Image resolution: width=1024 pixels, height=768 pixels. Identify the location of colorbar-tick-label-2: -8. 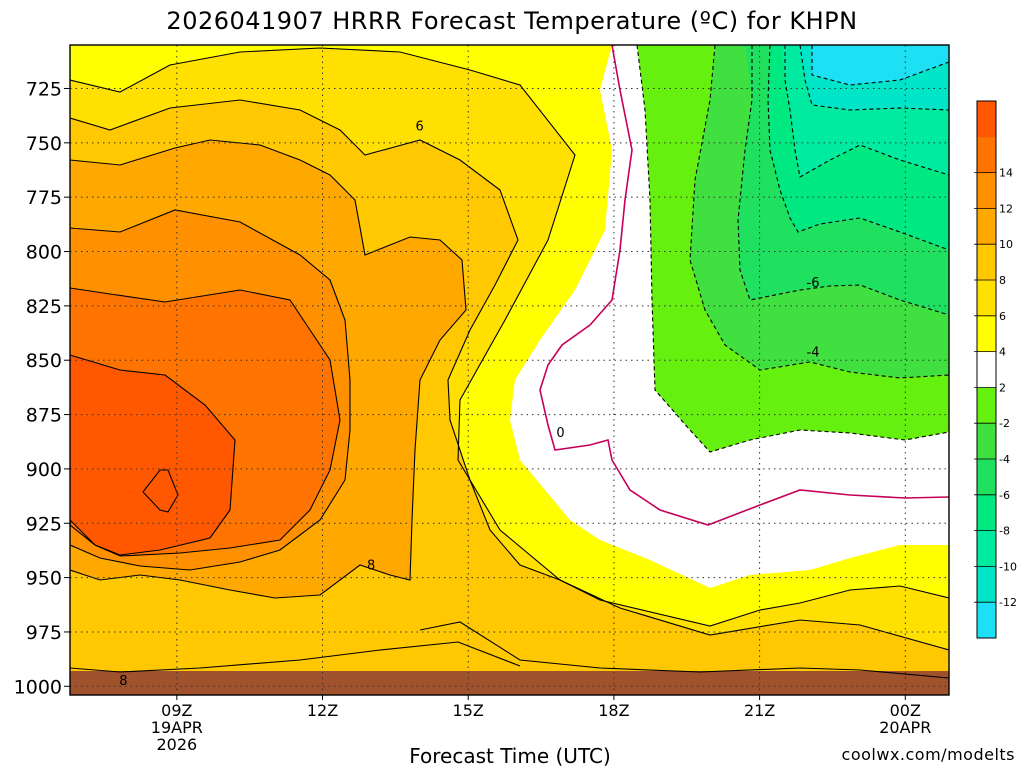
(1004, 531).